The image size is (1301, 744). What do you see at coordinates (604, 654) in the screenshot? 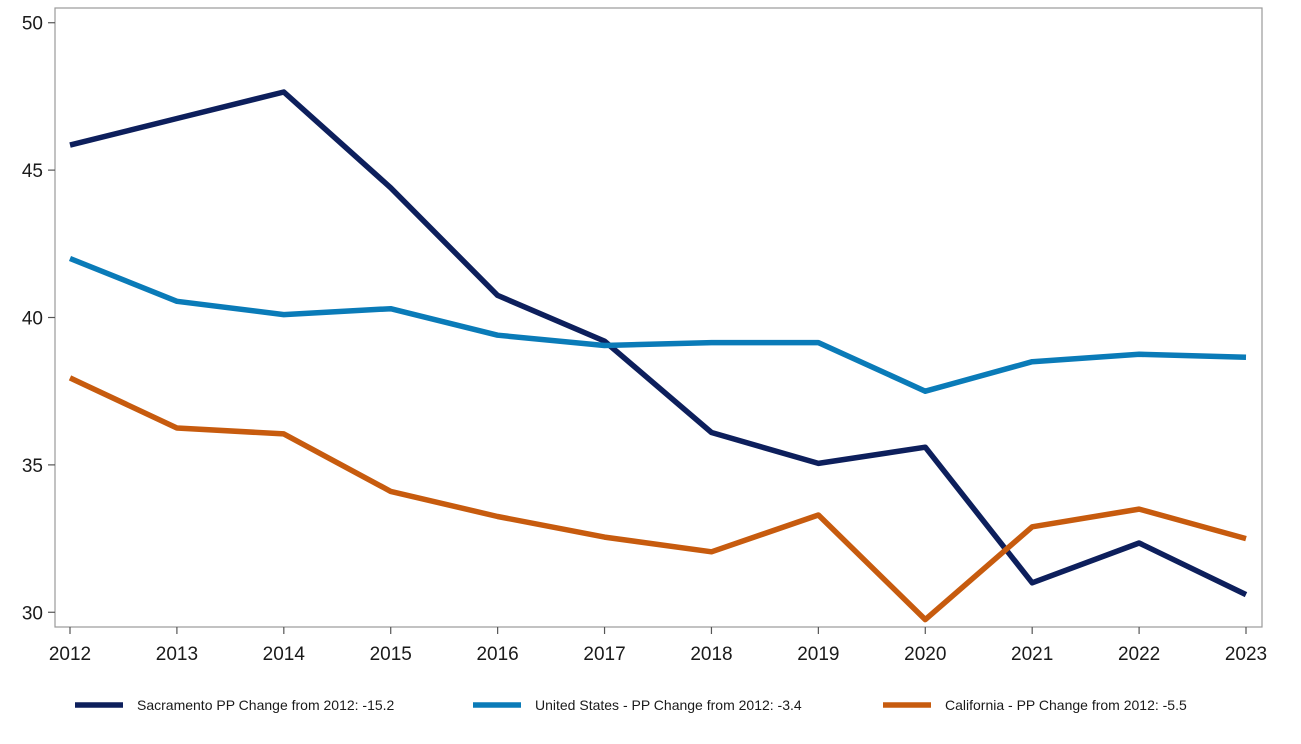
I see `x-tick-label: 2017` at bounding box center [604, 654].